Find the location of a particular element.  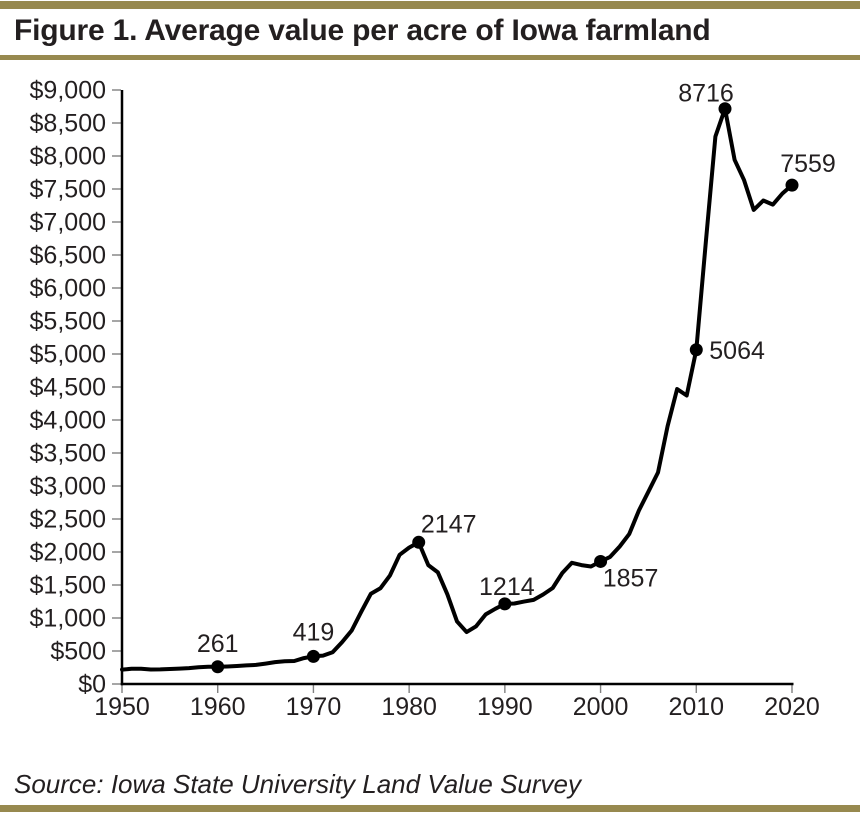

x-tick-label: 1970 is located at coordinates (314, 707).